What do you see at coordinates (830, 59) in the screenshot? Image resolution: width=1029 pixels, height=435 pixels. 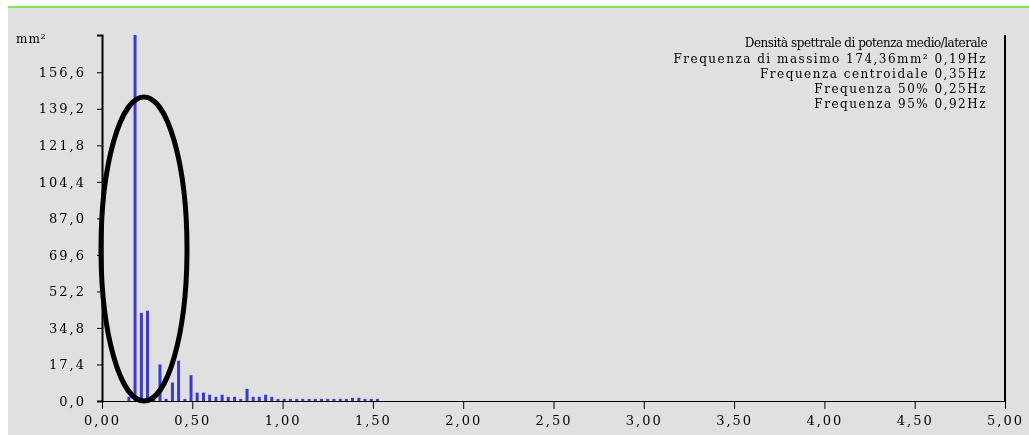 I see `annotation: Frequenza di massimo 174,36mm² 0,19Hz` at bounding box center [830, 59].